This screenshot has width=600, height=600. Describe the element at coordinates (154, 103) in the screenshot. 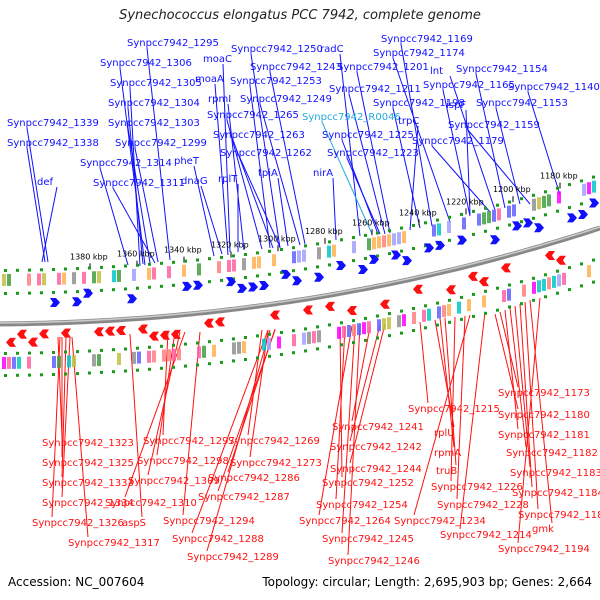

I see `top-gene-label: Synpcc7942_1304` at that location.